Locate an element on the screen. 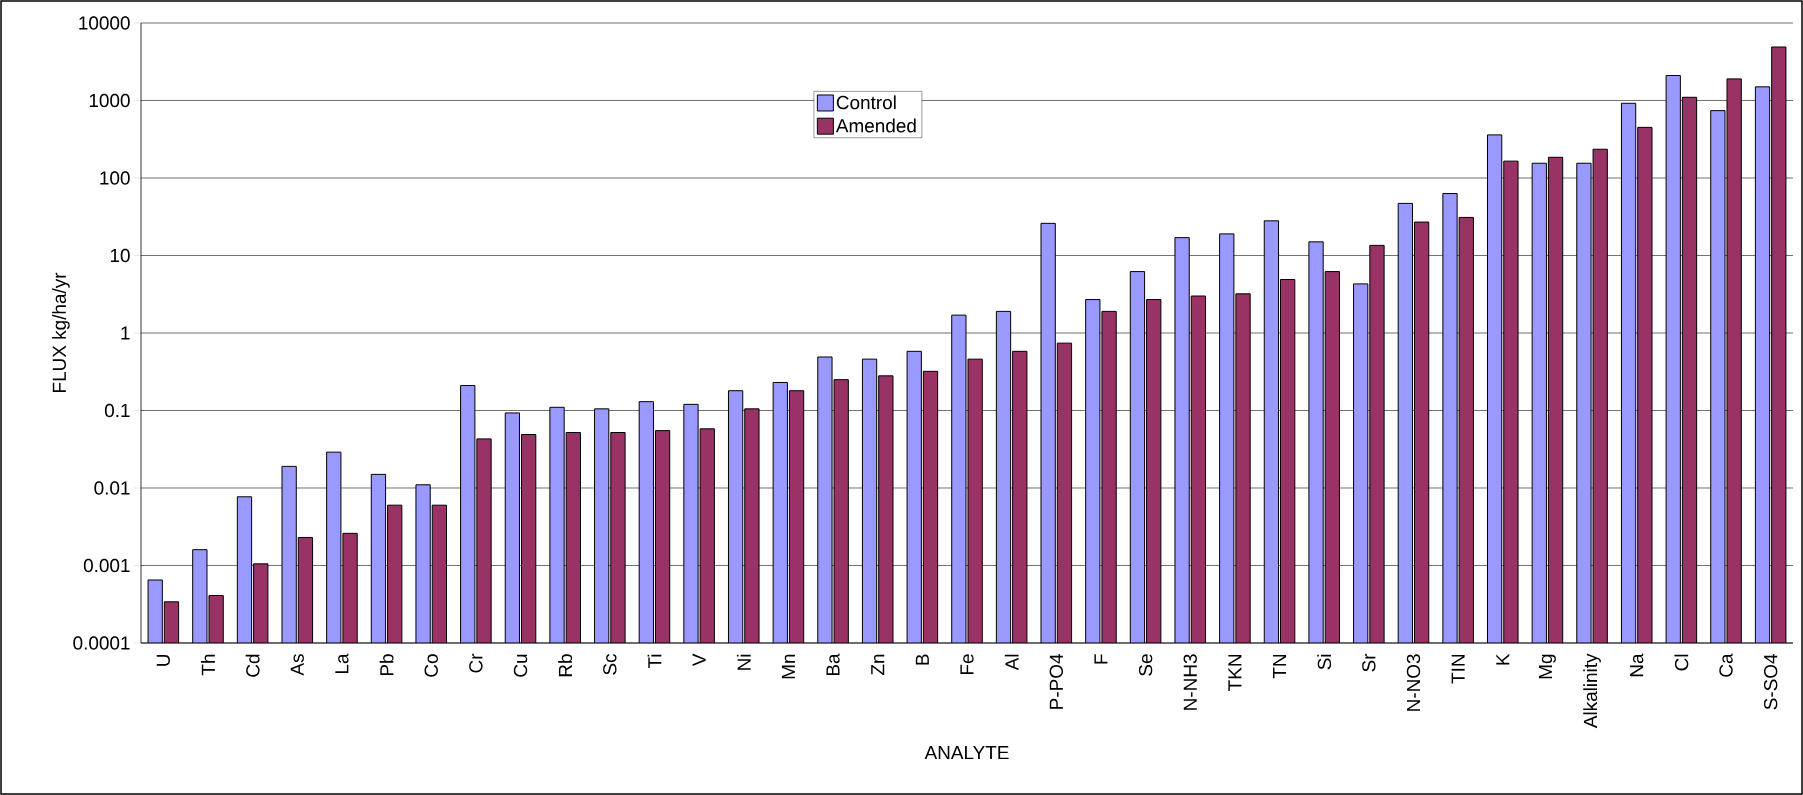  x-tick-label: N-NO3 is located at coordinates (1413, 682).